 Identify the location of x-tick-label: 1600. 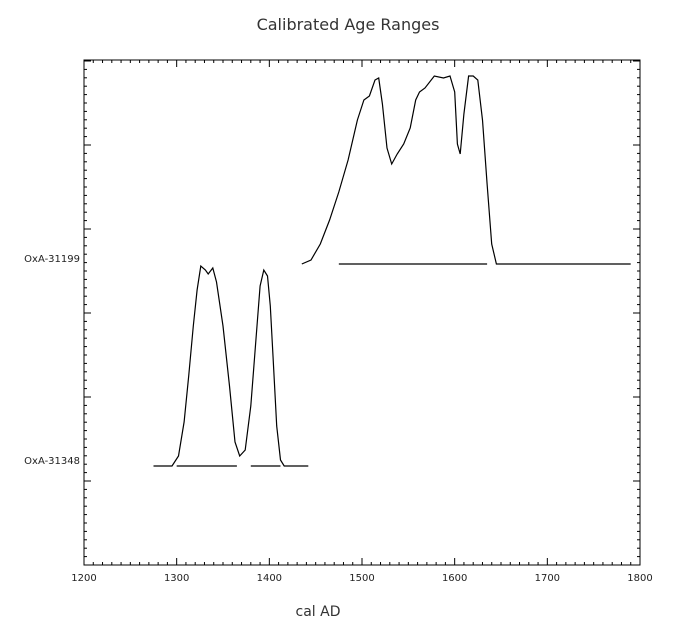
(454, 578).